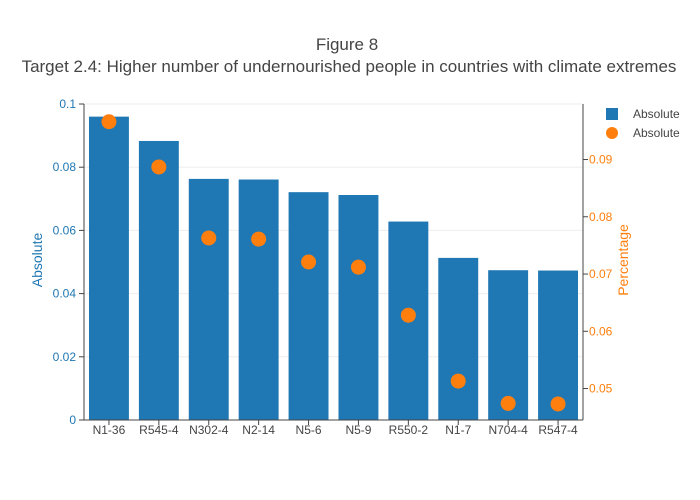  I want to click on x-tick-label: N2-14, so click(258, 430).